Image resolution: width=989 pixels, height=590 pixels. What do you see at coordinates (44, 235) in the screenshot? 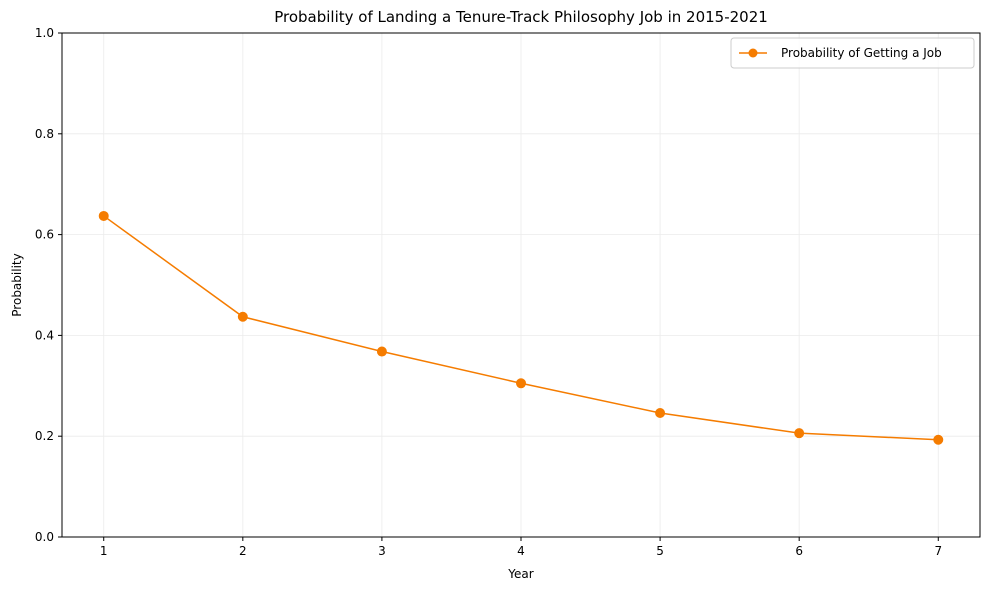
I see `y-tick-label: 0.6` at bounding box center [44, 235].